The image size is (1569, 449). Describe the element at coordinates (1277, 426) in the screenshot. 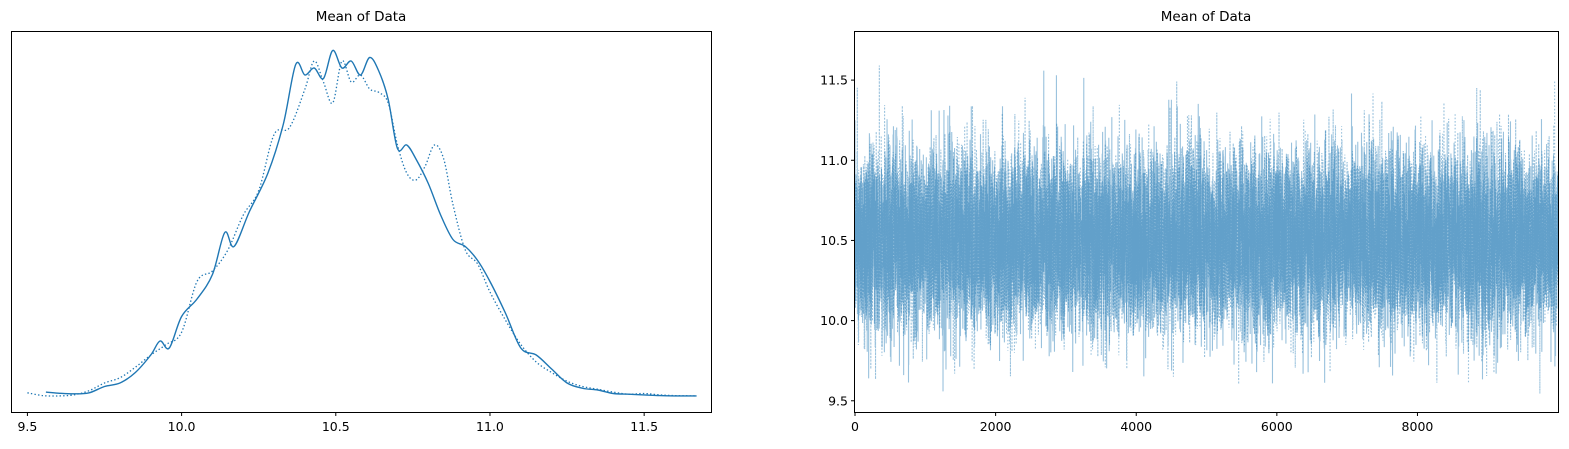

I see `trace-x-tick-label: 6000` at that location.